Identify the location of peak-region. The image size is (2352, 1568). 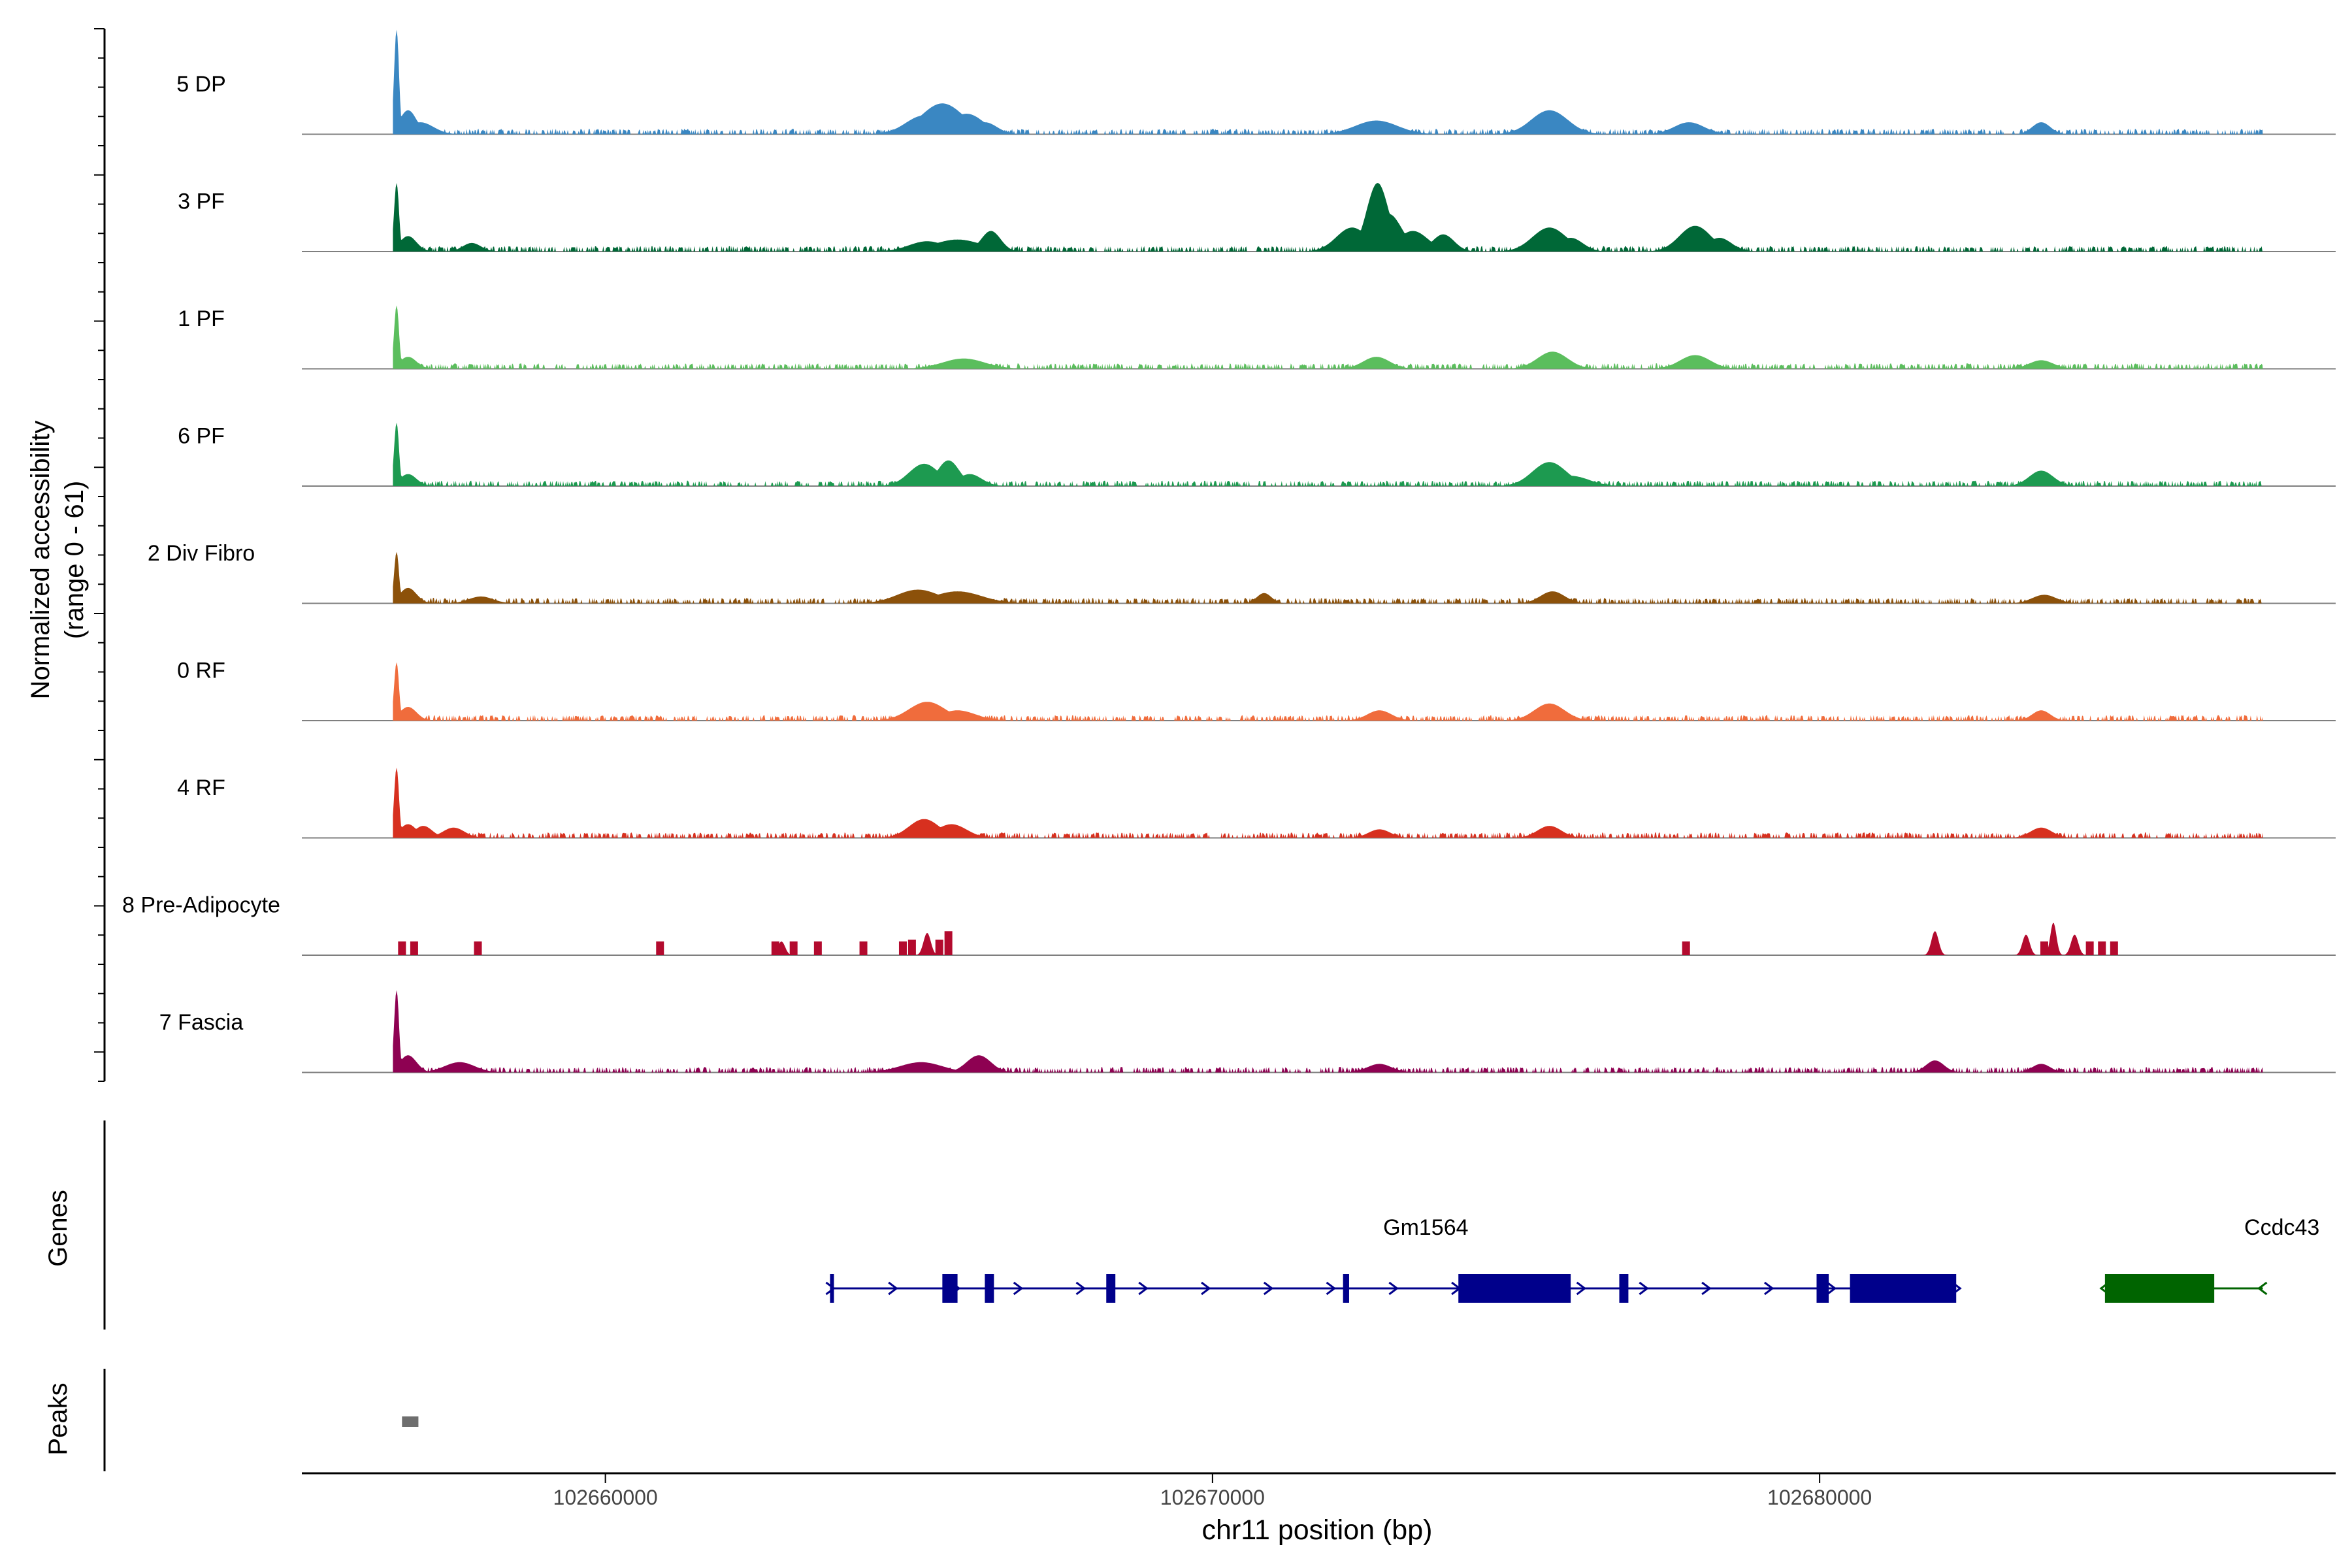
(410, 1421).